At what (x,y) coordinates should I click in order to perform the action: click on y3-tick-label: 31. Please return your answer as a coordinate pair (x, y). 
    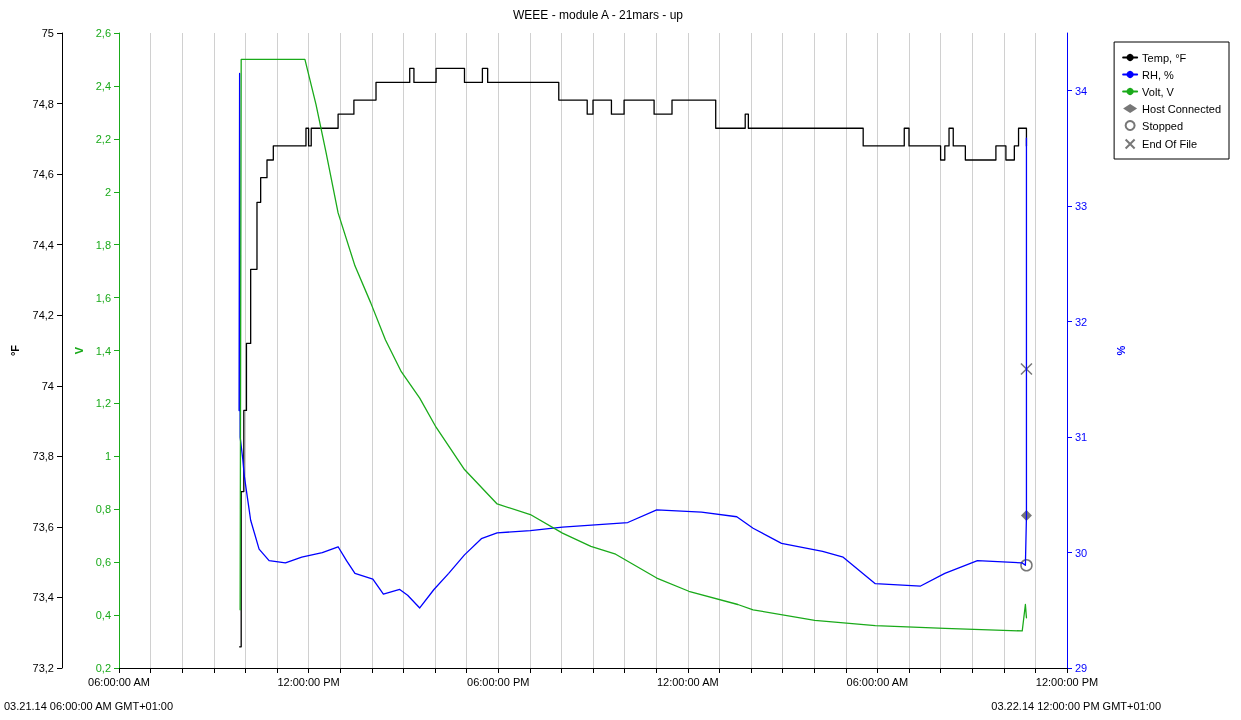
    Looking at the image, I should click on (1081, 437).